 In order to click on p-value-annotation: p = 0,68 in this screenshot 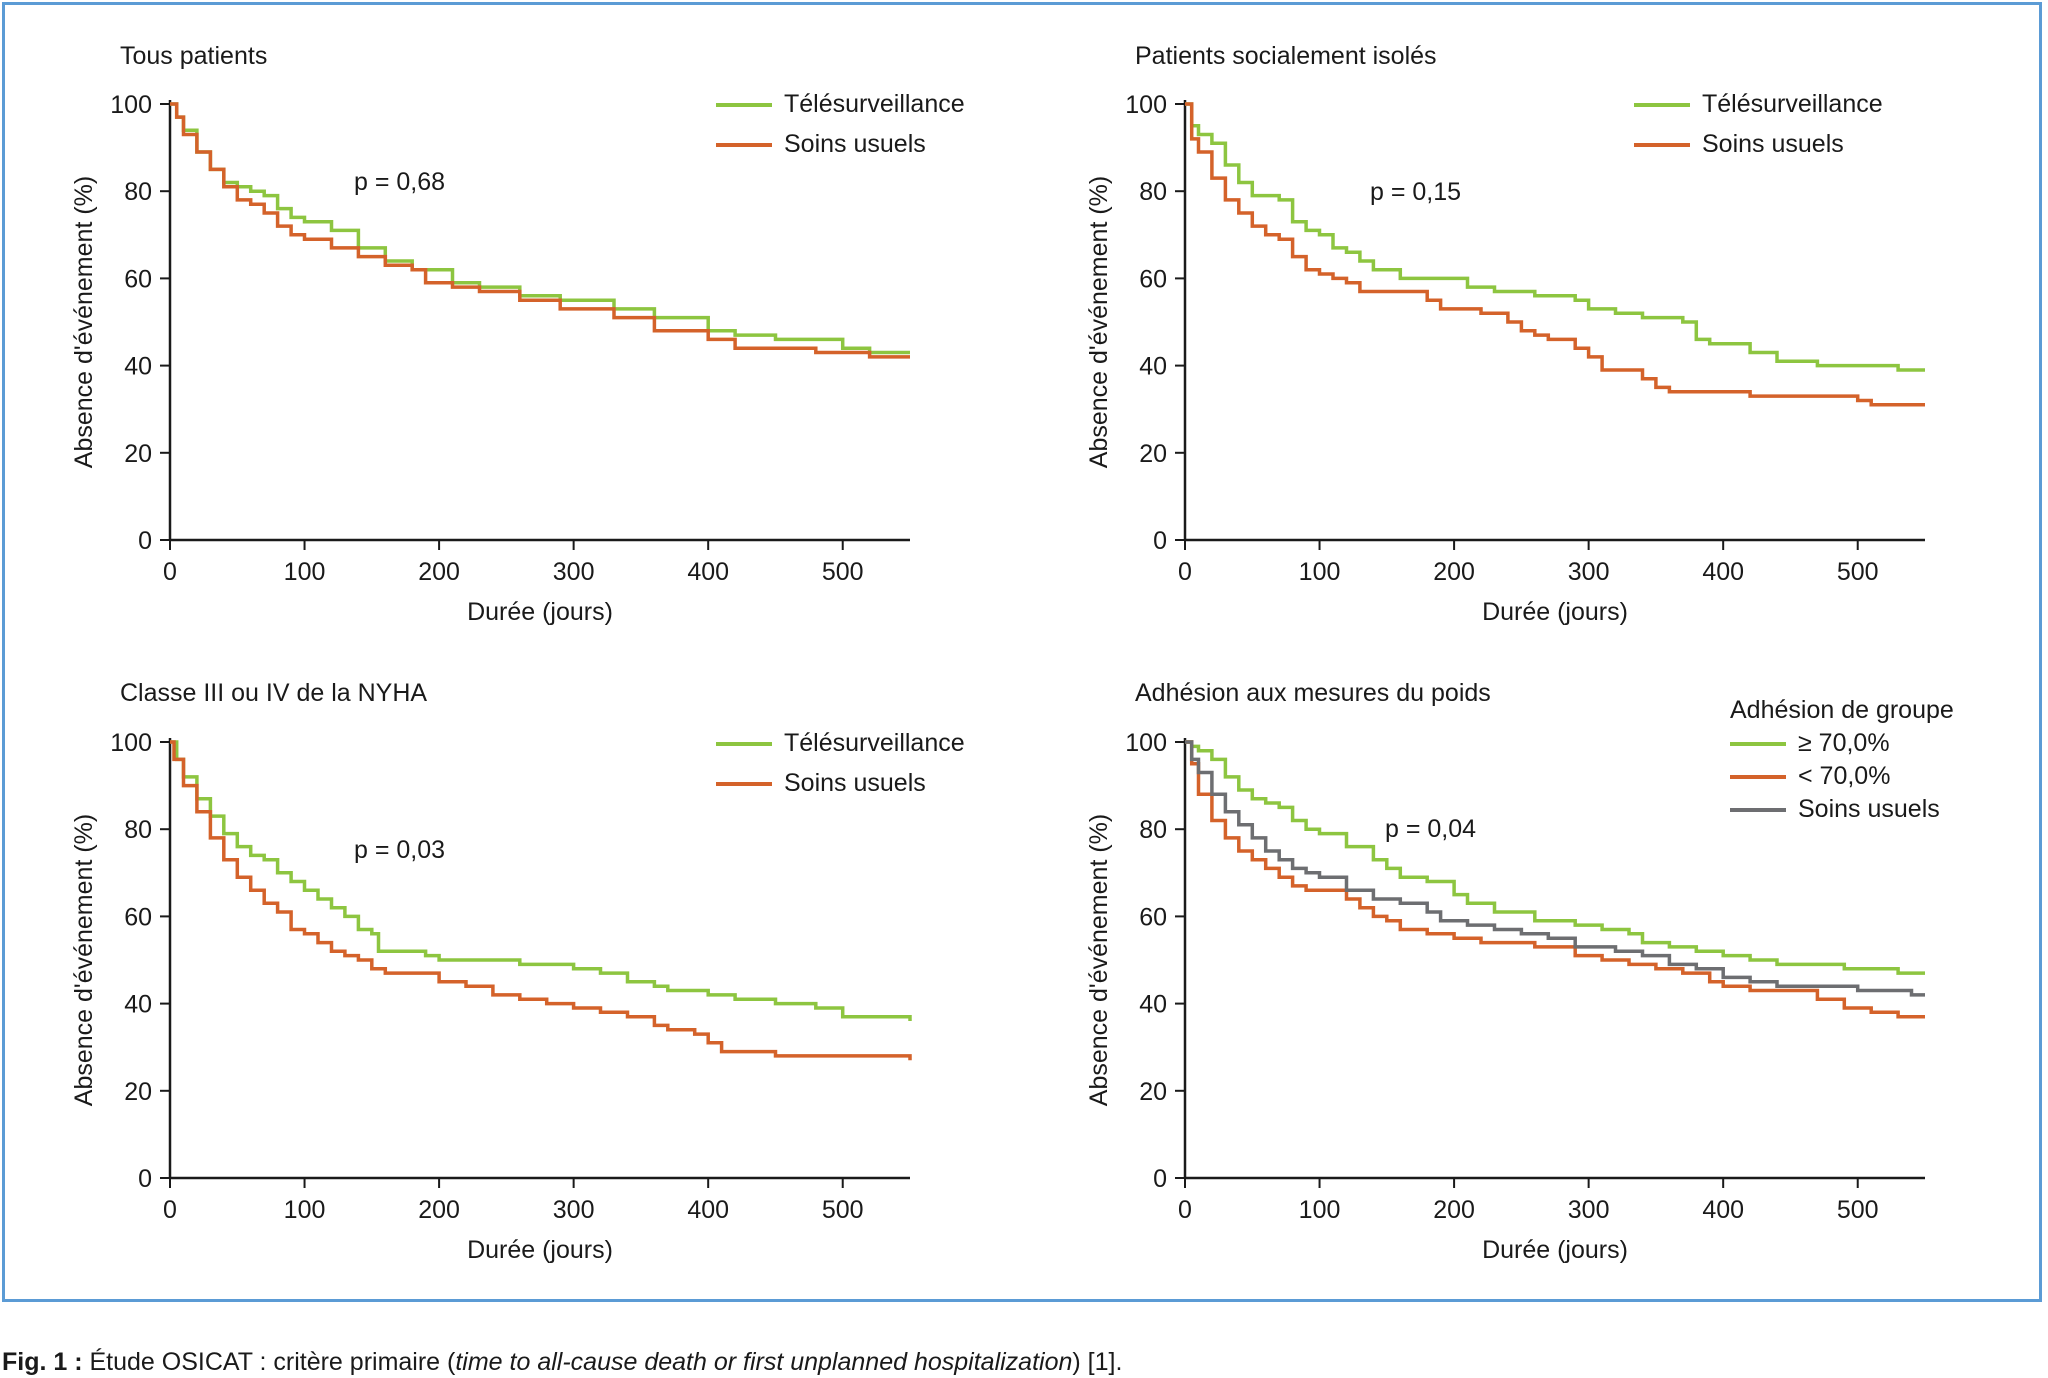, I will do `click(399, 182)`.